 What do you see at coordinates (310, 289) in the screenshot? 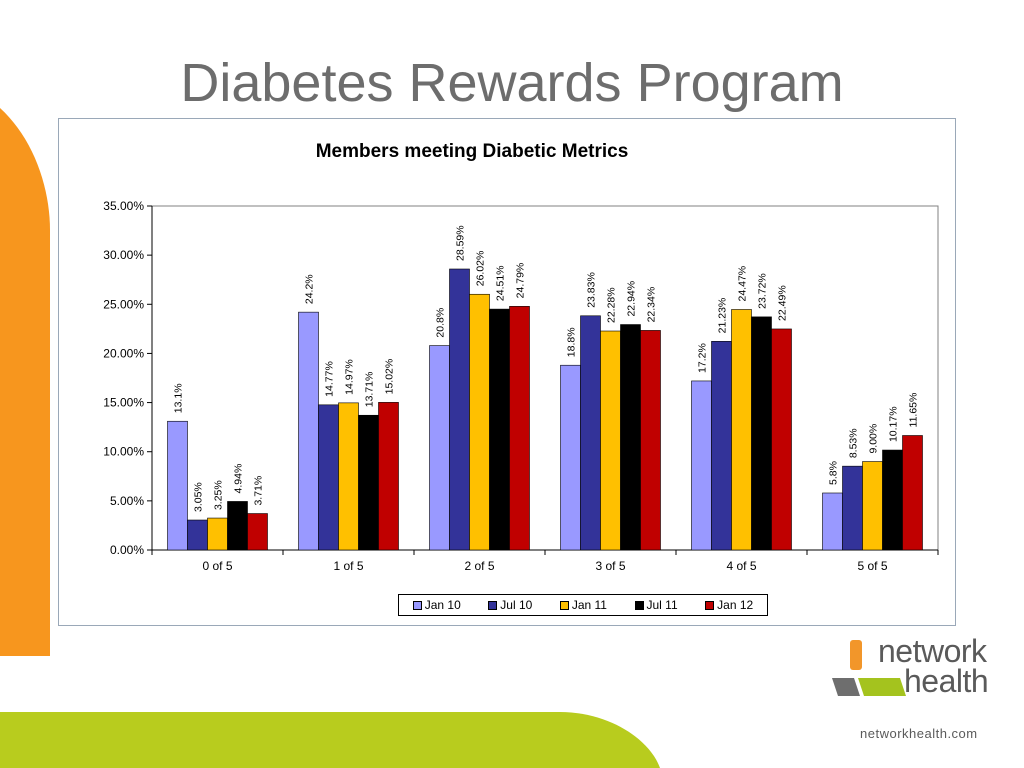
I see `data-label: 24.2%` at bounding box center [310, 289].